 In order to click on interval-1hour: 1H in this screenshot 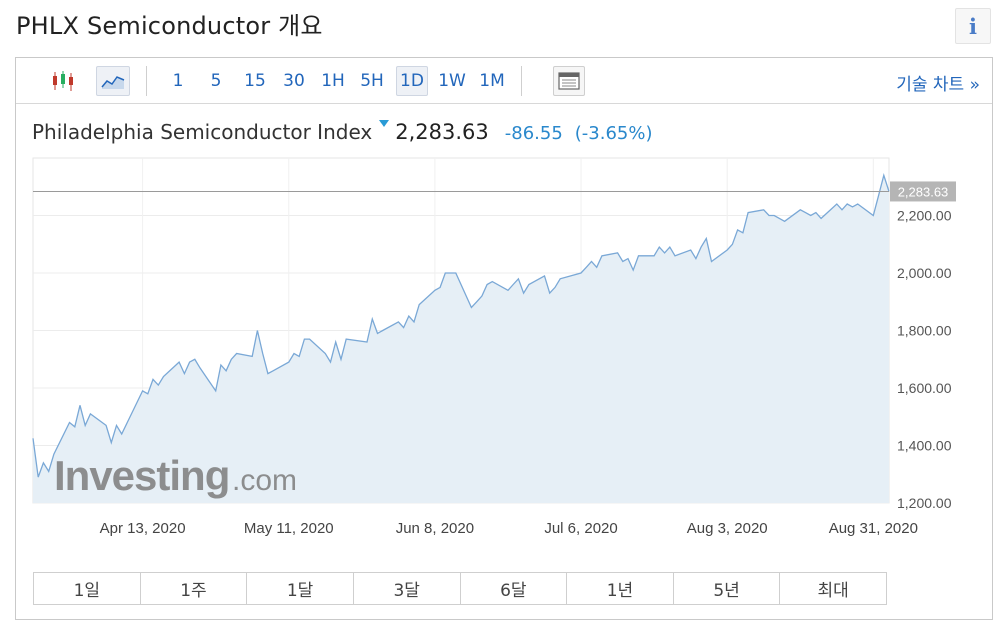, I will do `click(333, 81)`.